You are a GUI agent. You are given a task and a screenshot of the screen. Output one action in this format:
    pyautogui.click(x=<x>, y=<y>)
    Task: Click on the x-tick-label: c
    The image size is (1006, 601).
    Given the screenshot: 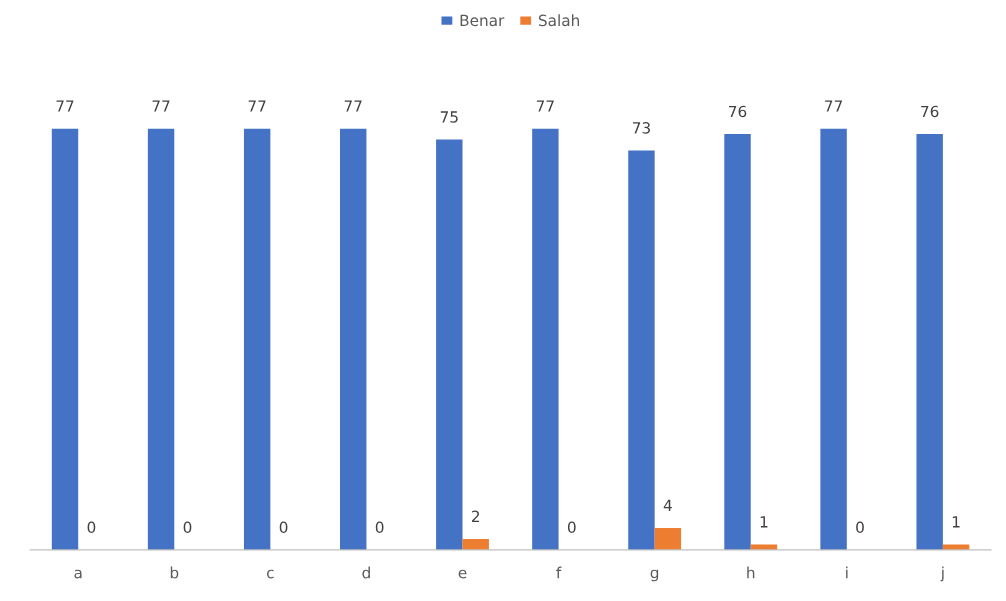 What is the action you would take?
    pyautogui.click(x=270, y=574)
    